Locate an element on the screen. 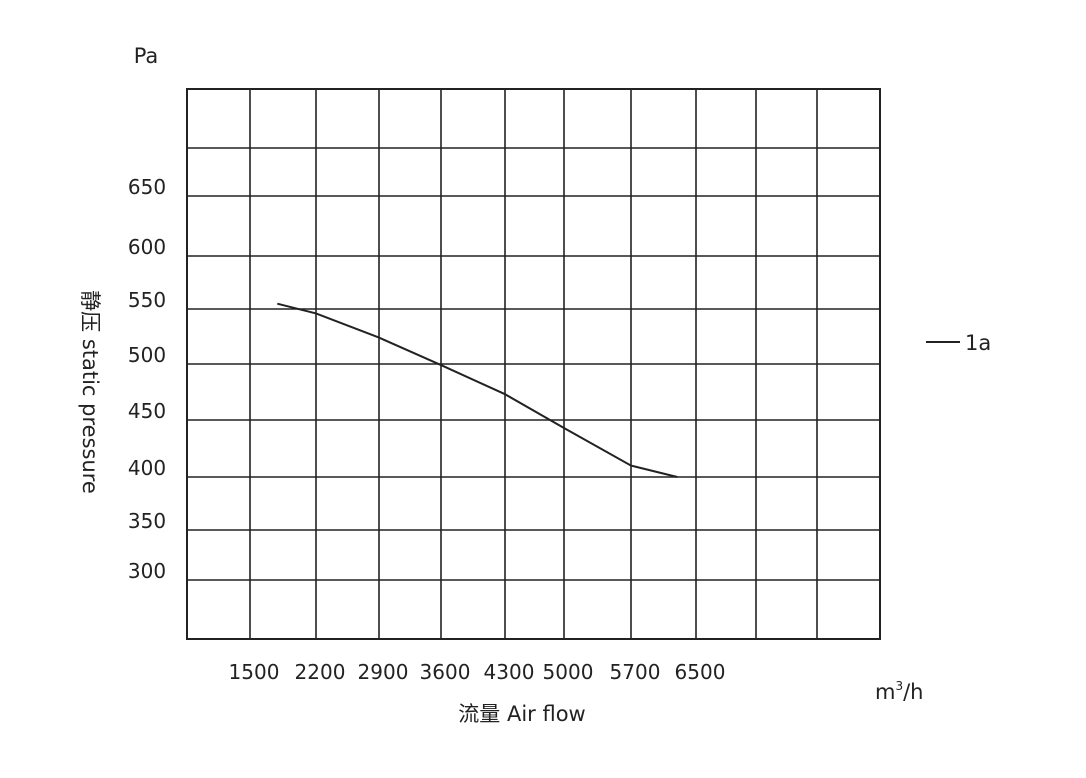 This screenshot has width=1086, height=778. x-tick-label: 5000 is located at coordinates (568, 672).